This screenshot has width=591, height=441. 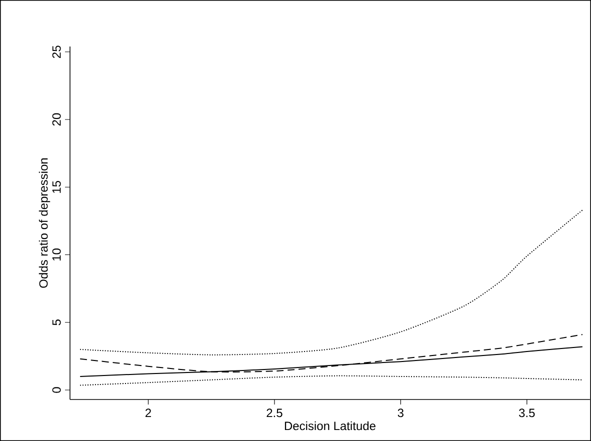 What do you see at coordinates (56, 119) in the screenshot?
I see `y-tick-label: 20` at bounding box center [56, 119].